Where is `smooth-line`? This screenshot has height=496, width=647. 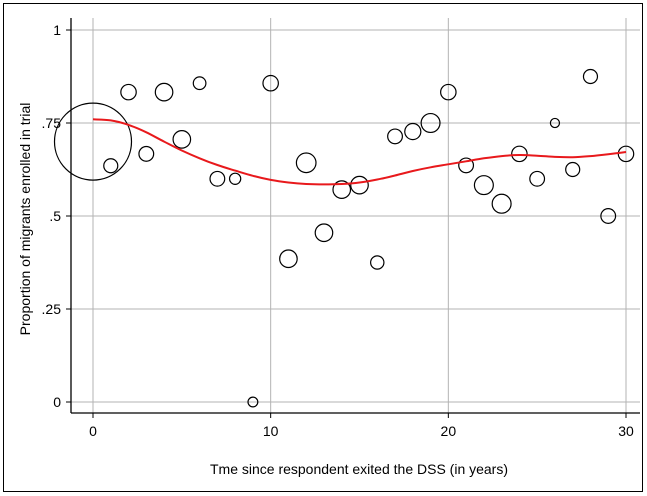
smooth-line is located at coordinates (359, 152).